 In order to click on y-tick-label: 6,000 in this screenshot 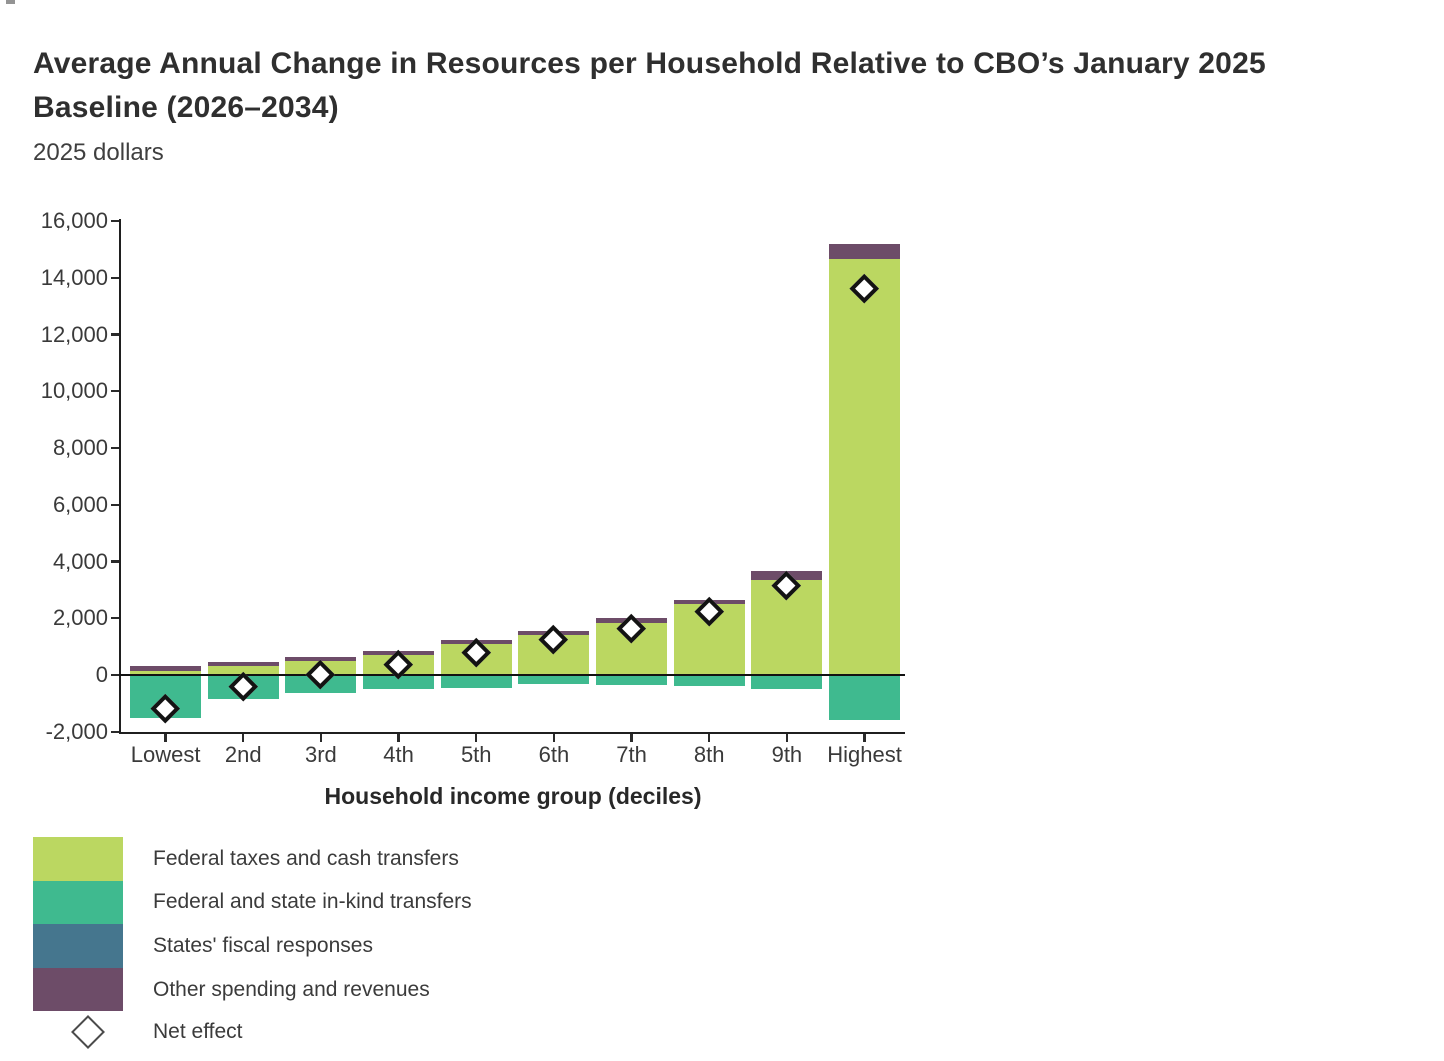, I will do `click(80, 504)`.